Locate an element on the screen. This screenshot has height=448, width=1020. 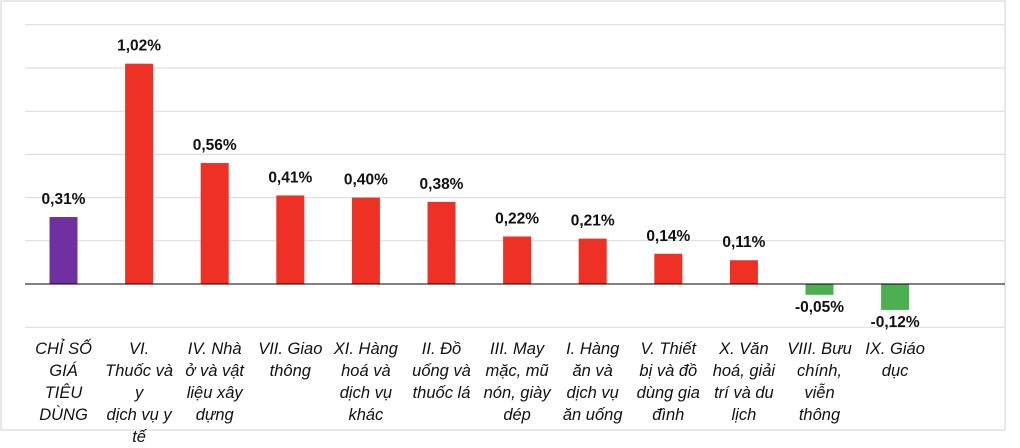
category-label-line: I. Hàng is located at coordinates (593, 349).